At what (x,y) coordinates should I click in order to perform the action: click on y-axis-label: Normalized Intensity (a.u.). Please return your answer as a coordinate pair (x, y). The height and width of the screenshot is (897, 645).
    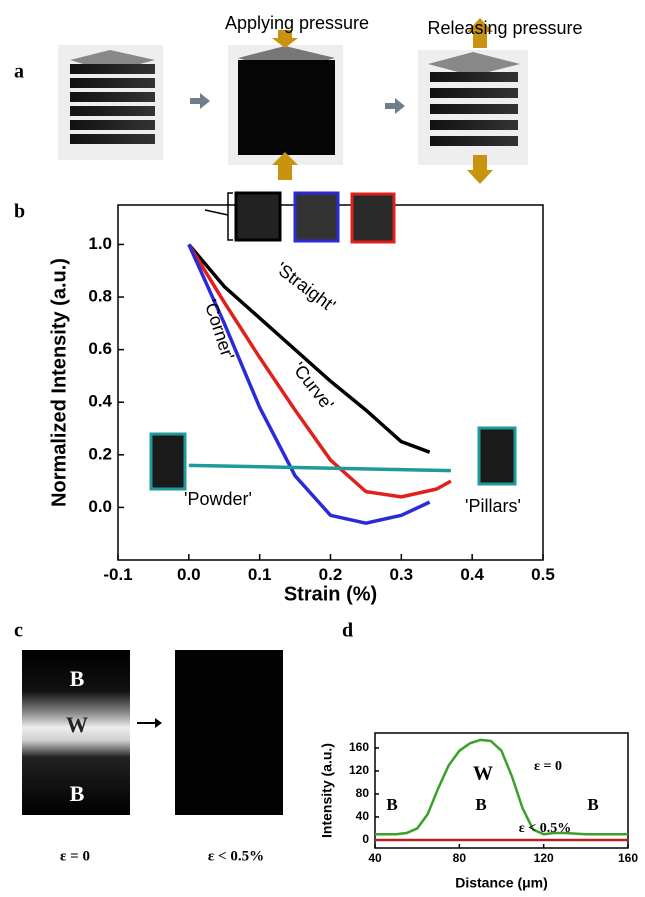
    Looking at the image, I should click on (59, 382).